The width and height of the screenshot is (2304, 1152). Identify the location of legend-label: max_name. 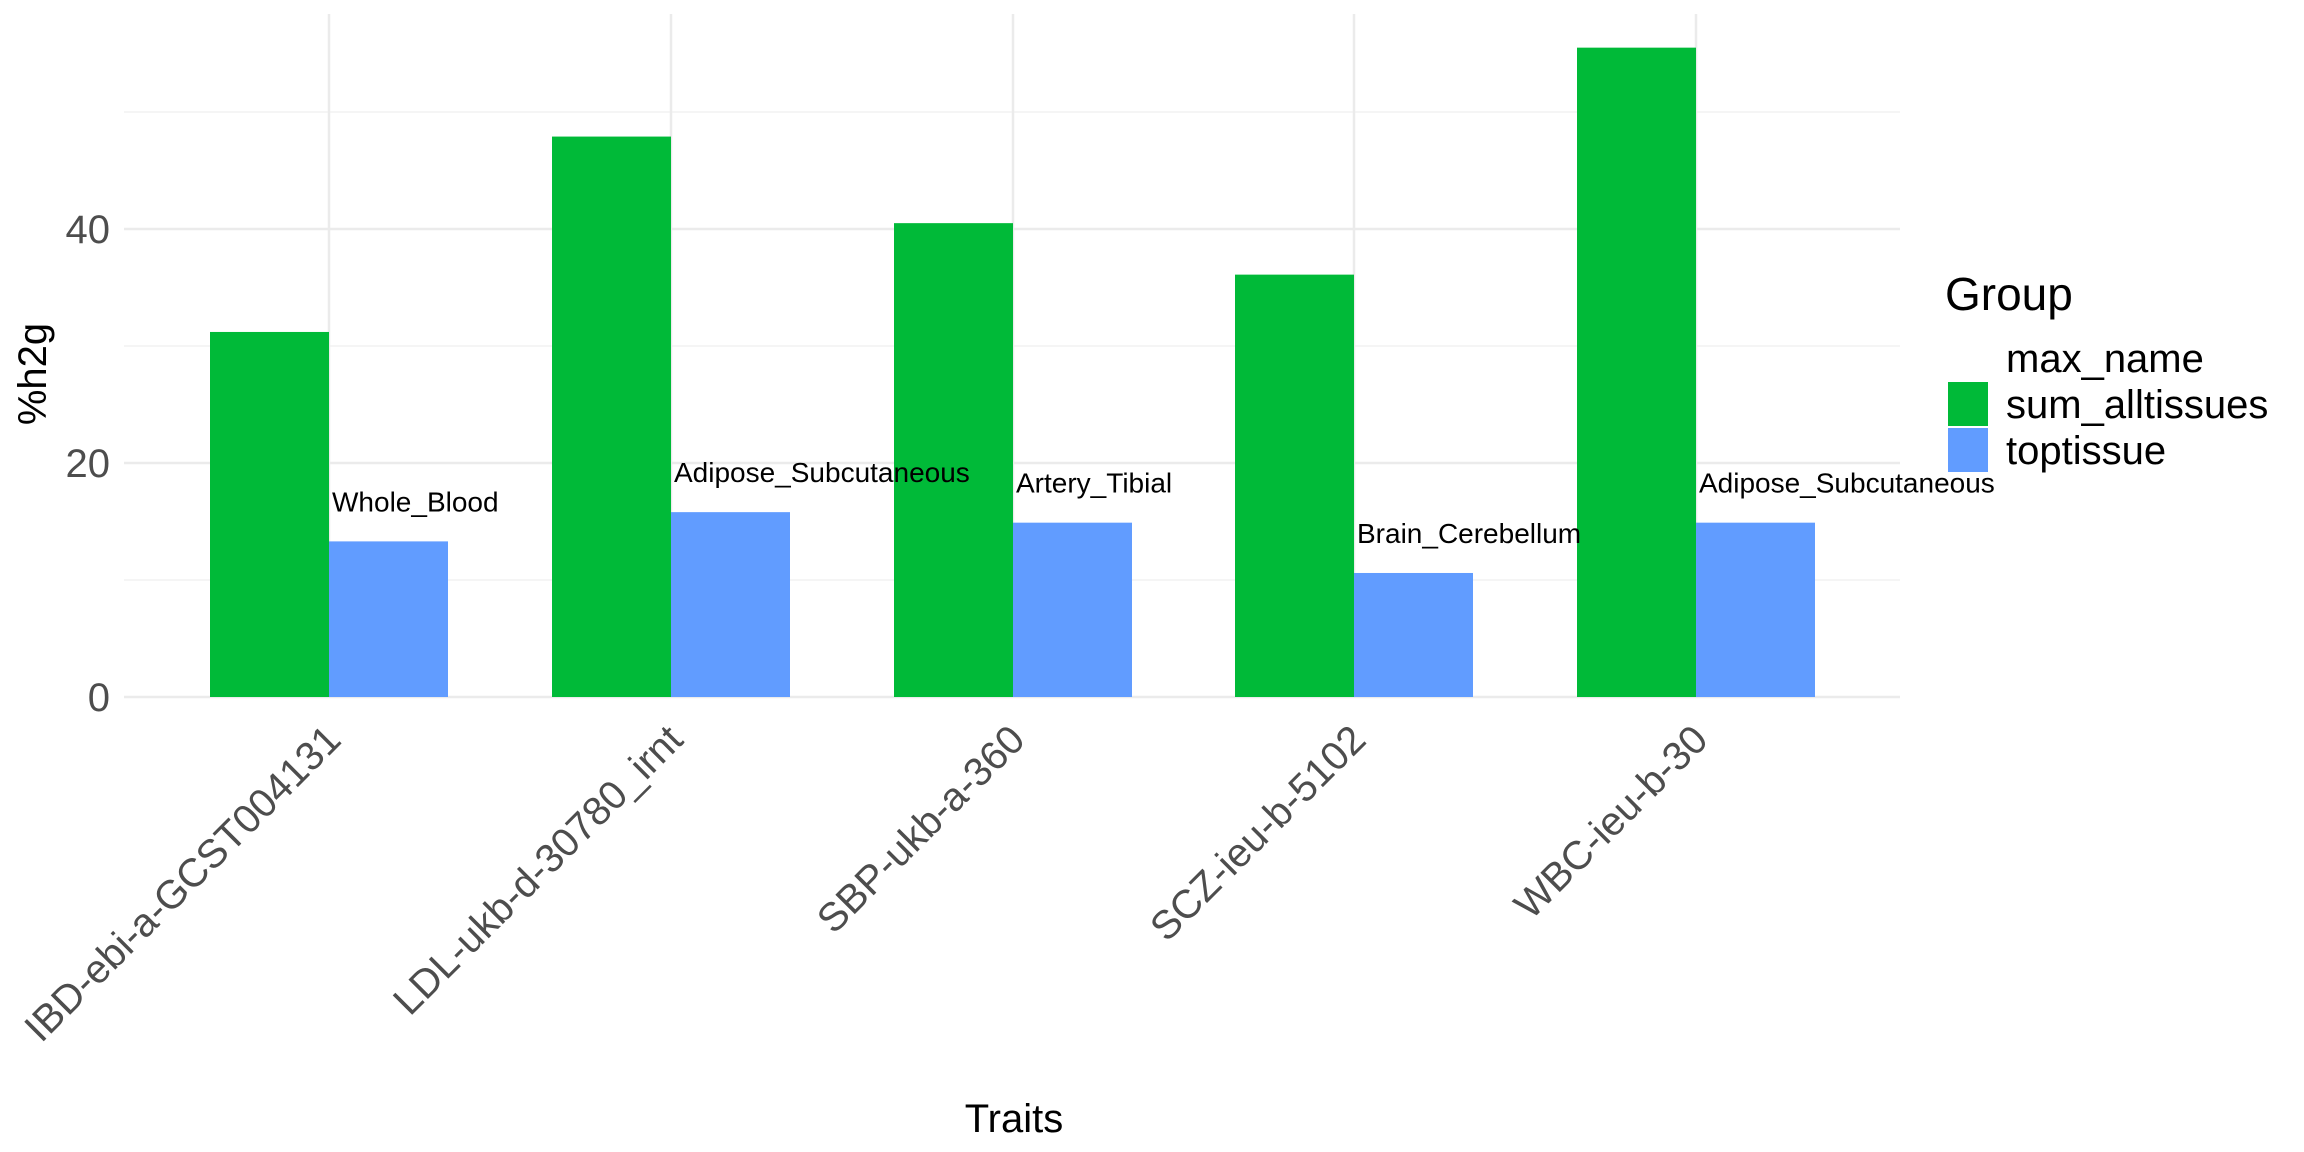
(2105, 359).